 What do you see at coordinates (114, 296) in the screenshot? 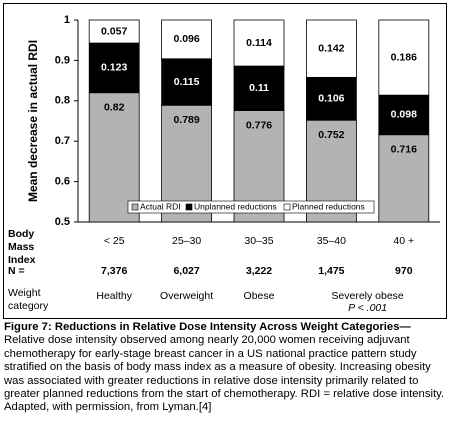
I see `weight-category: Healthy` at bounding box center [114, 296].